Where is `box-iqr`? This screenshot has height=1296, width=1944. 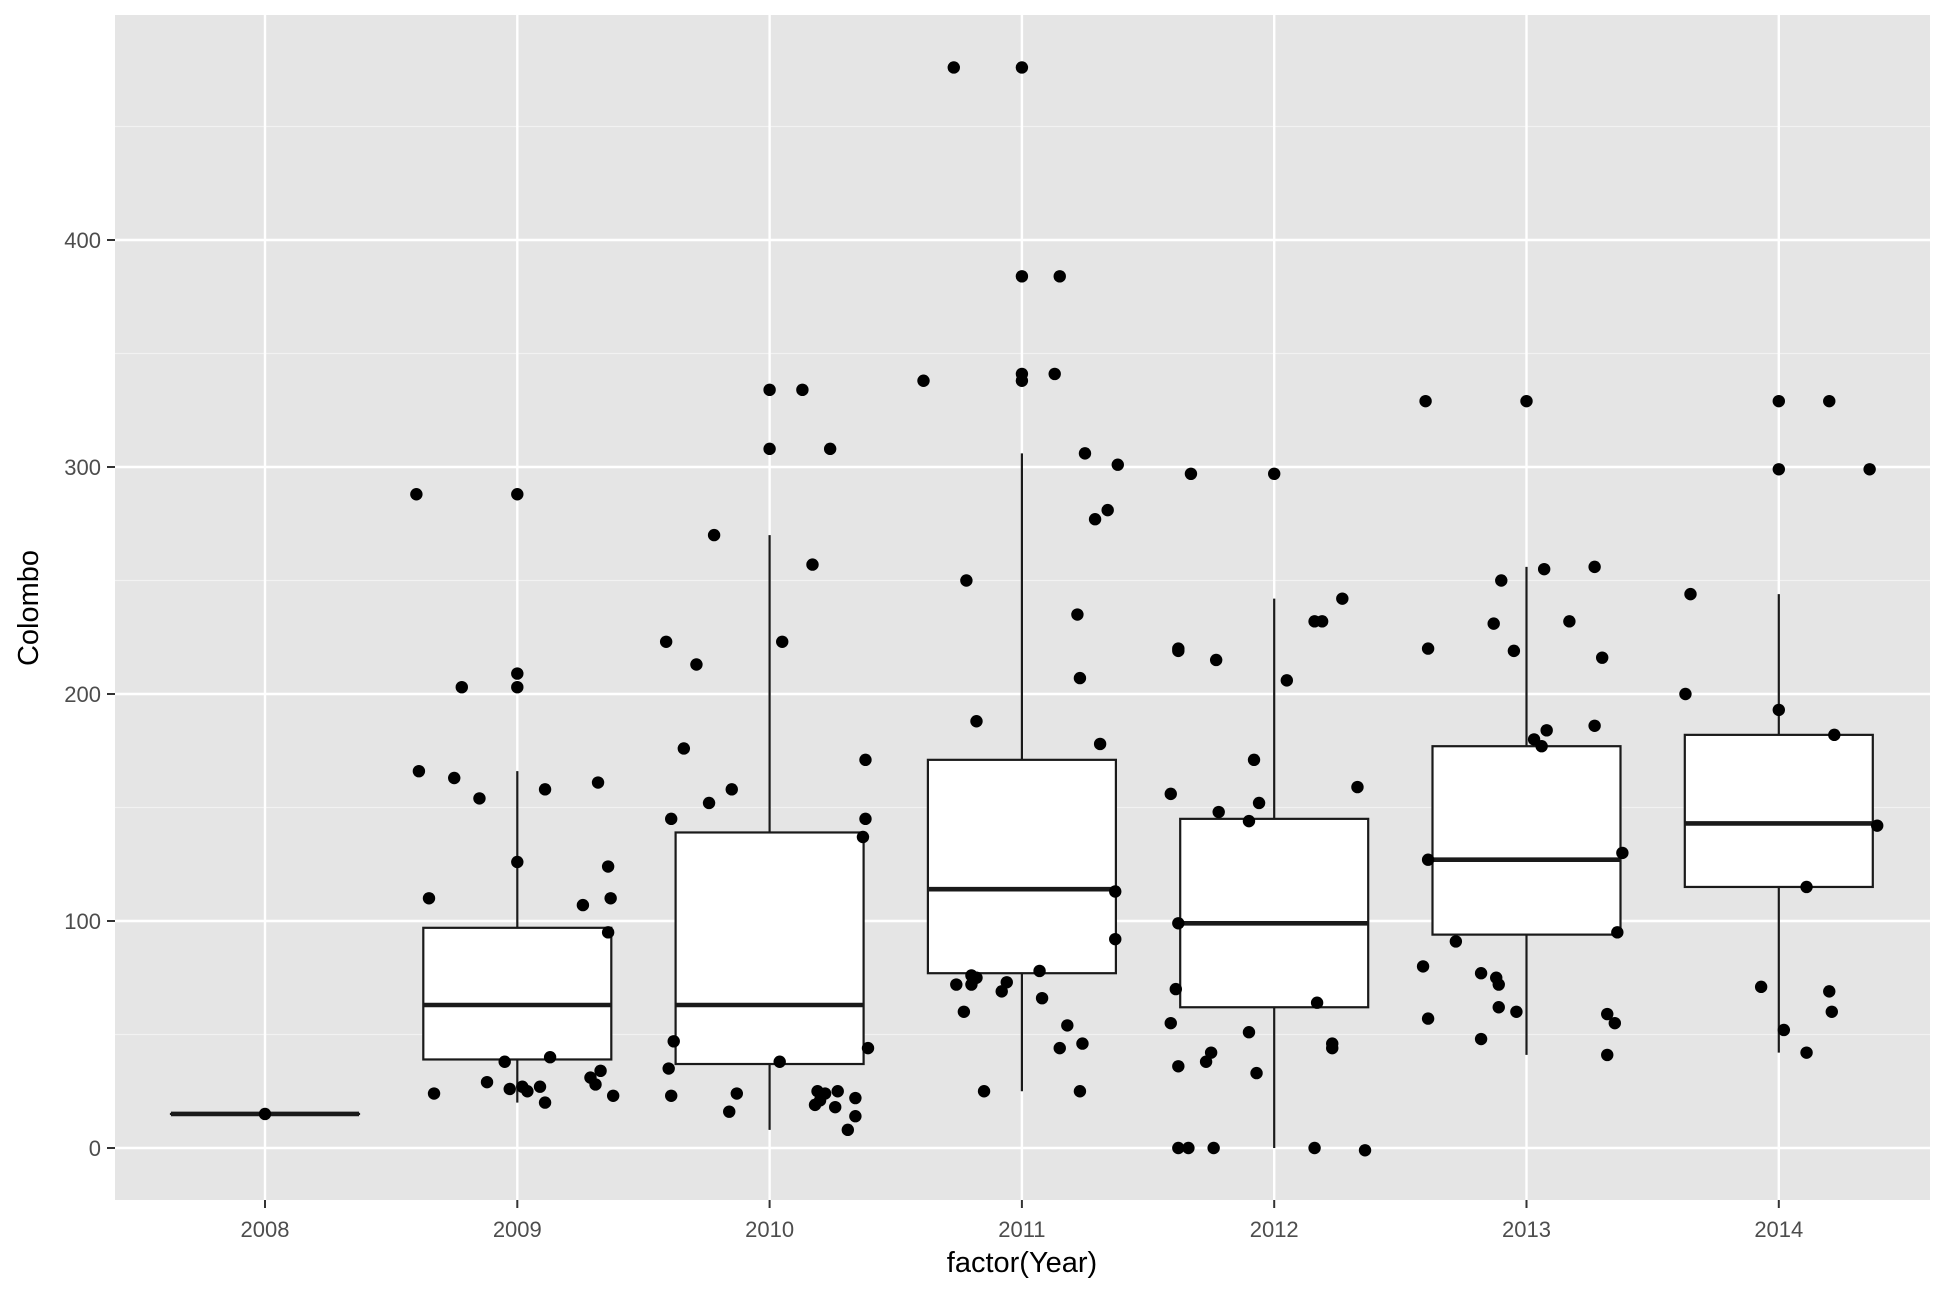 box-iqr is located at coordinates (1274, 913).